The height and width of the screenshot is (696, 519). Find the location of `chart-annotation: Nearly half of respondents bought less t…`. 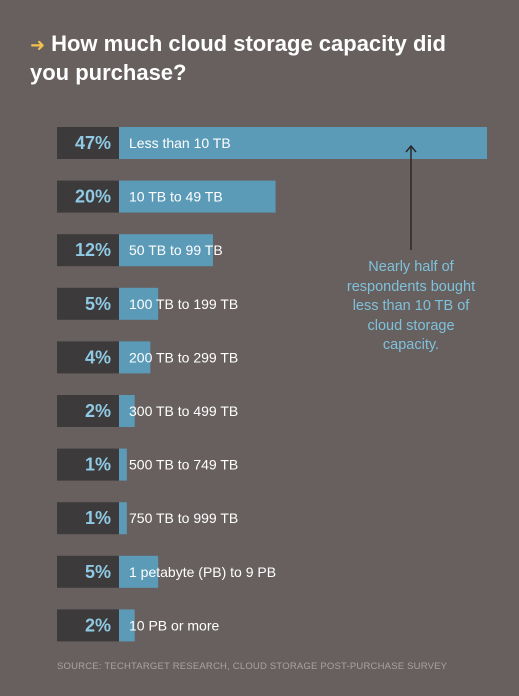

chart-annotation: Nearly half of respondents bought less t… is located at coordinates (411, 306).